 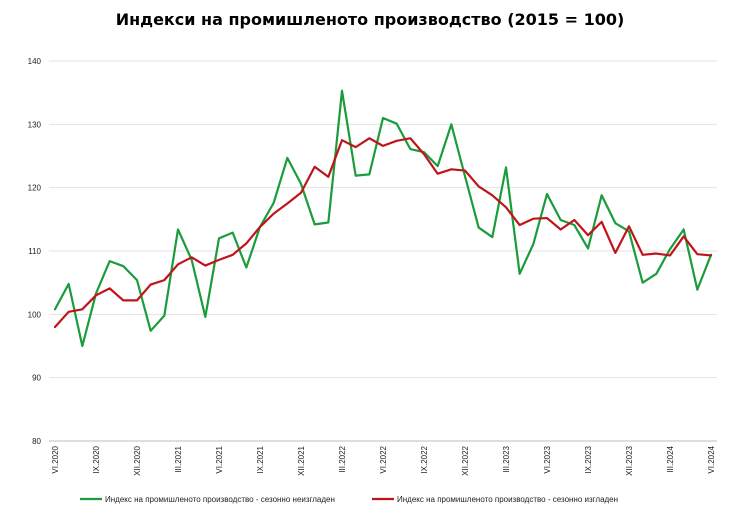 What do you see at coordinates (137, 460) in the screenshot?
I see `x-tick-label: XII.2020` at bounding box center [137, 460].